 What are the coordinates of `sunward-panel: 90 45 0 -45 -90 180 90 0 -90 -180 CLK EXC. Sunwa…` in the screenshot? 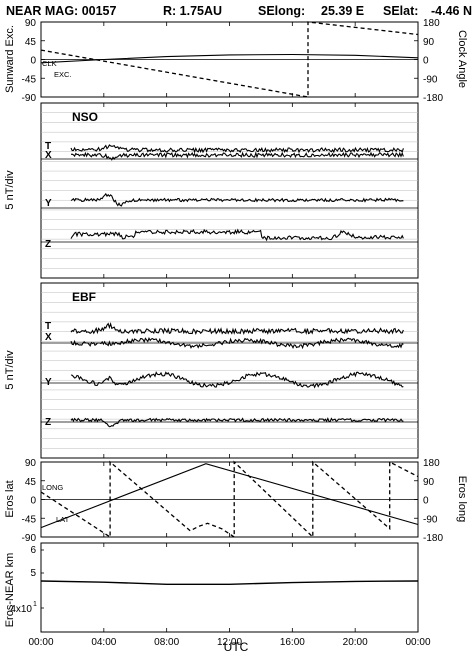 It's located at (236, 61).